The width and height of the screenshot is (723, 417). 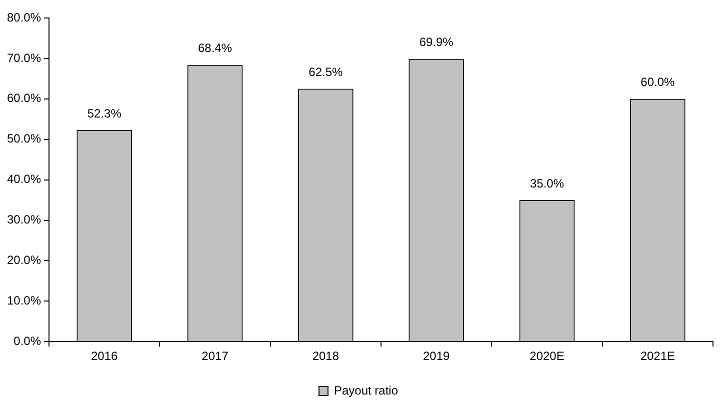 What do you see at coordinates (24, 57) in the screenshot?
I see `y-tick-label: 70.0%` at bounding box center [24, 57].